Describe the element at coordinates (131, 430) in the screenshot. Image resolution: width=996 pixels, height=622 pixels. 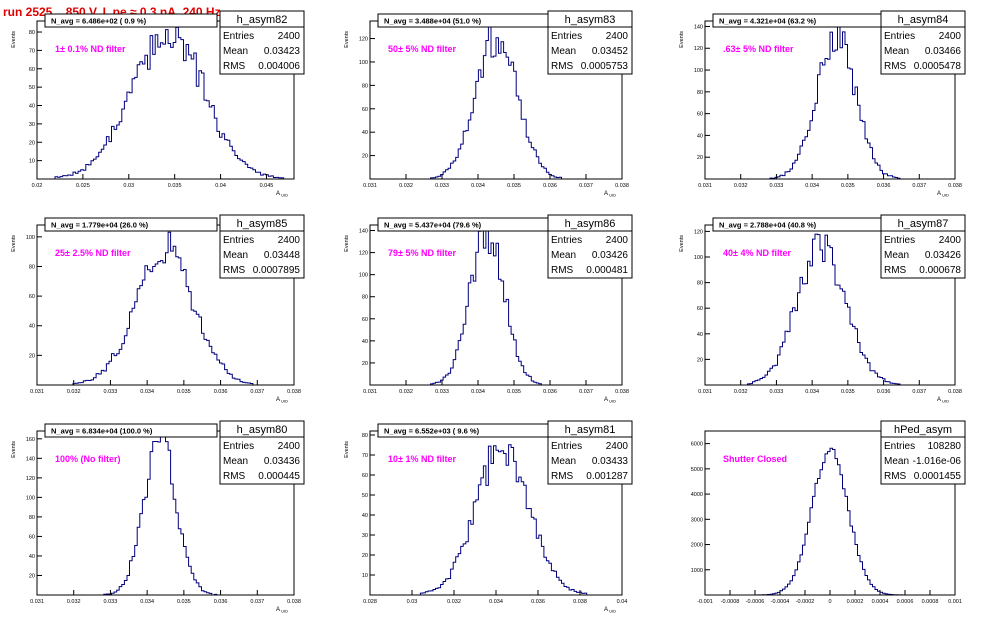
I see `navg-box` at that location.